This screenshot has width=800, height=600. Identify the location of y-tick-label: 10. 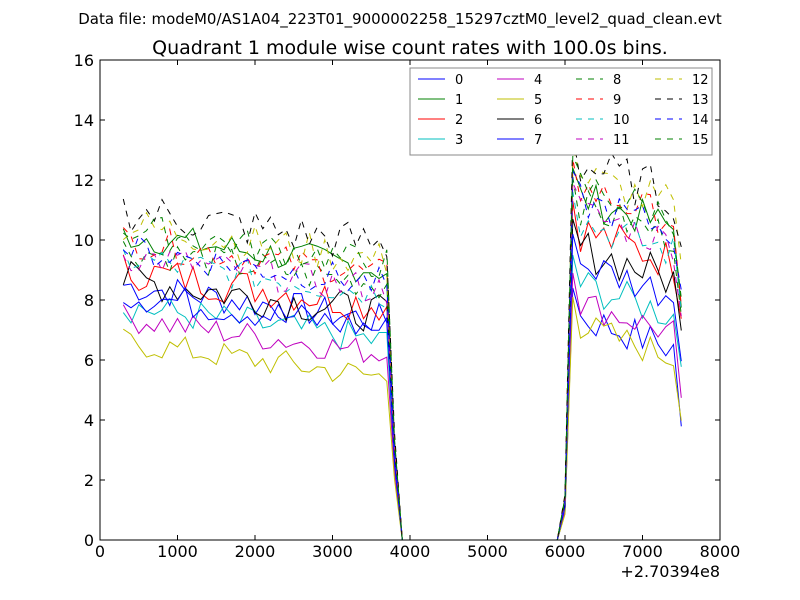
(84, 240).